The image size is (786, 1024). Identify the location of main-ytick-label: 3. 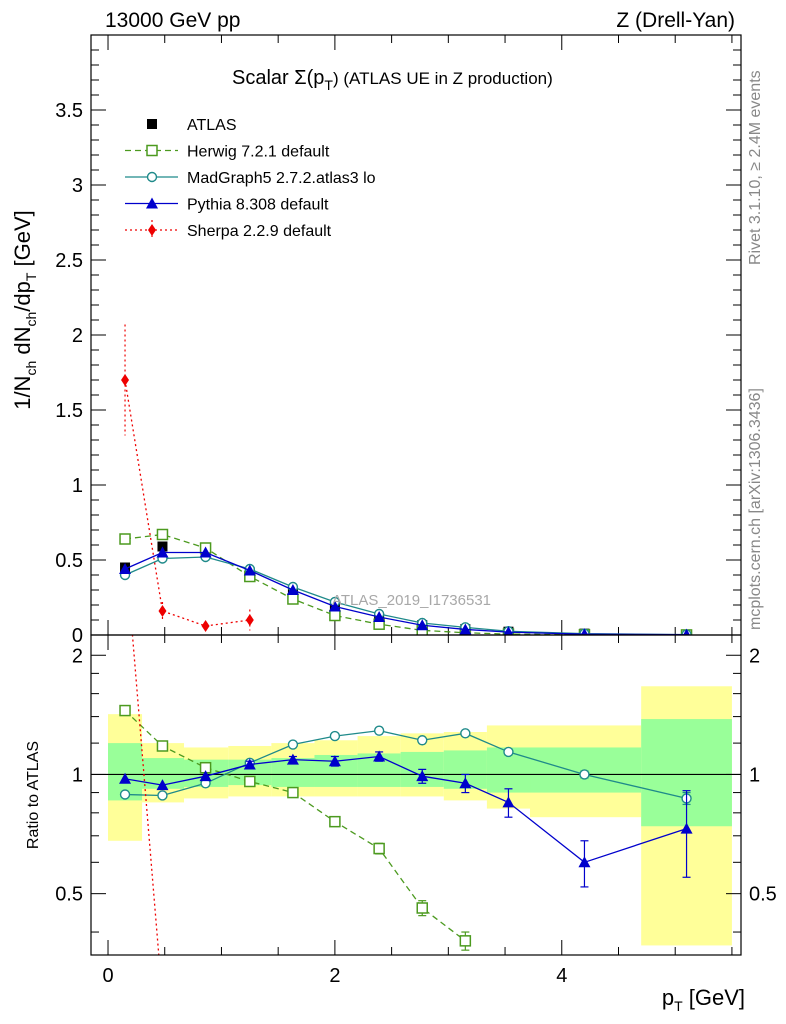
(77, 186).